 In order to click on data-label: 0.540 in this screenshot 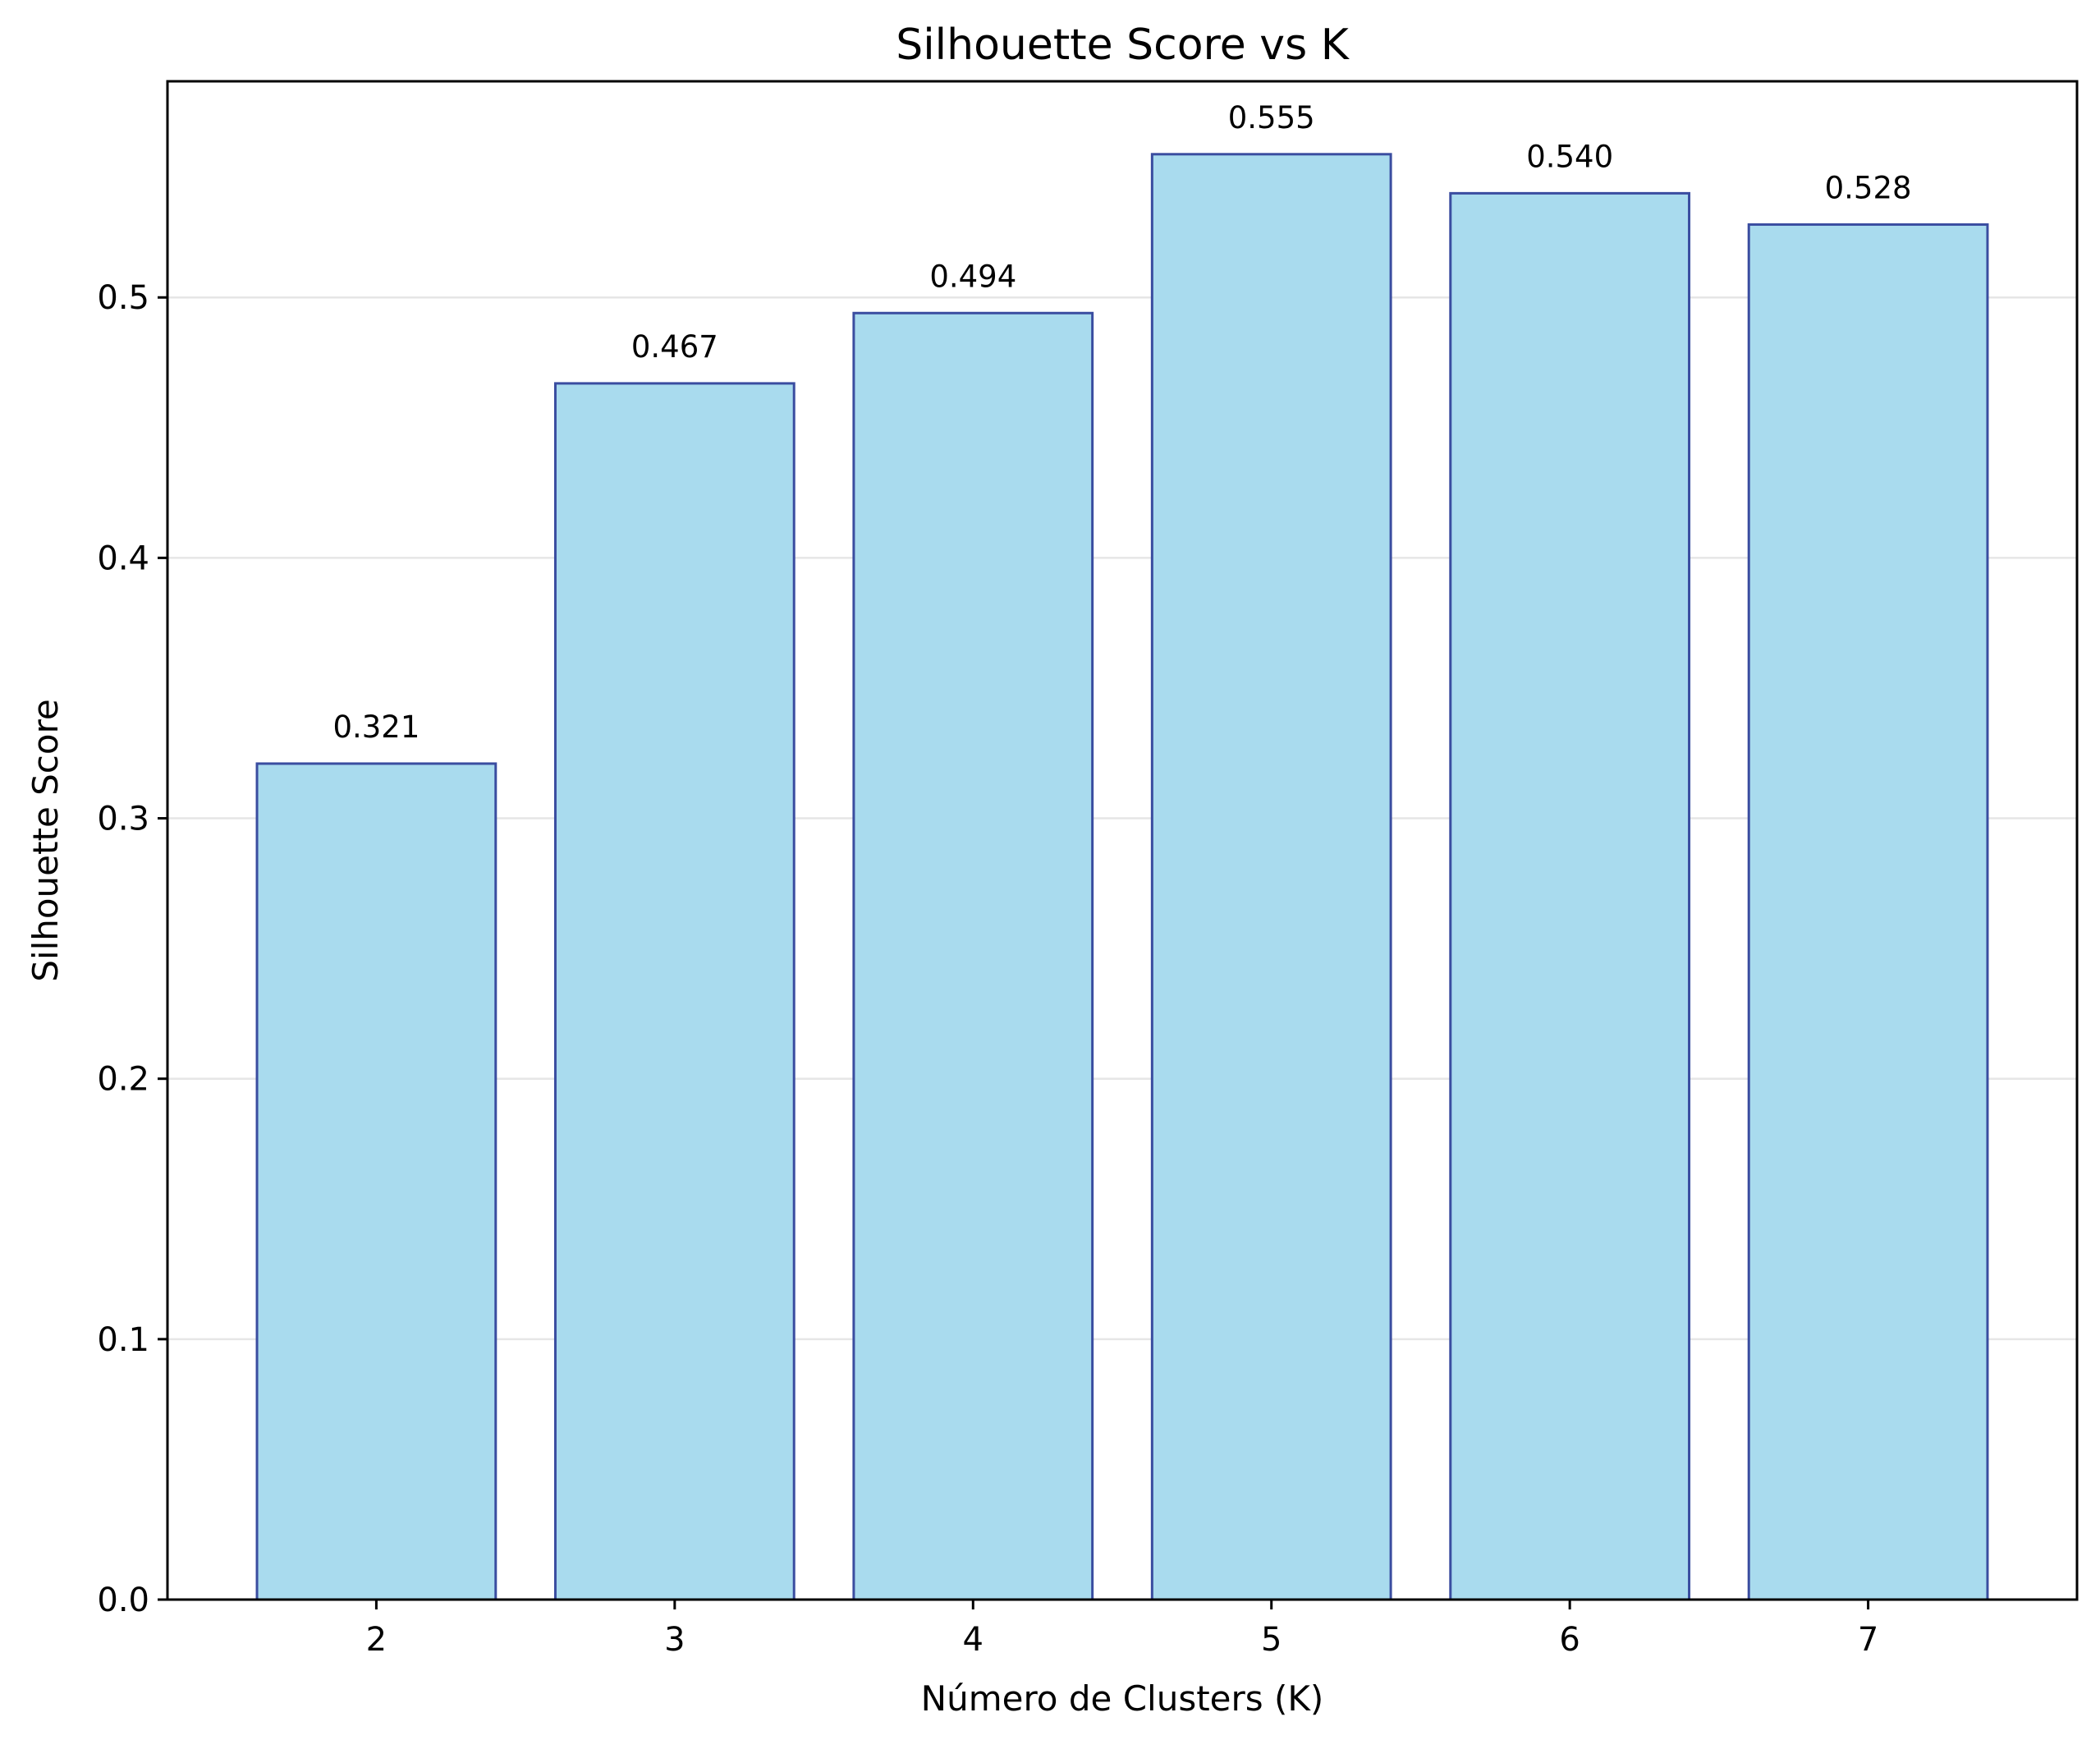, I will do `click(1569, 156)`.